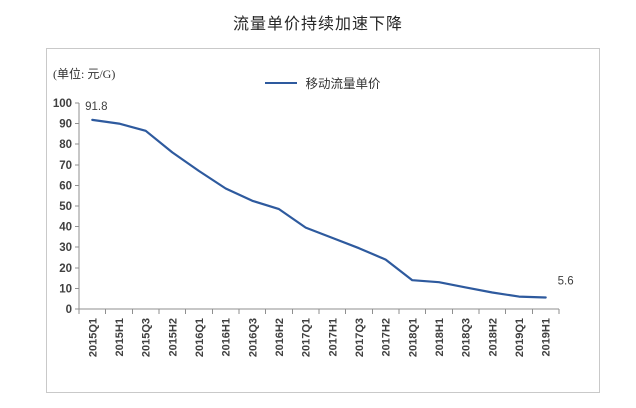 This screenshot has width=636, height=408. What do you see at coordinates (65, 289) in the screenshot?
I see `y-tick-label: 10` at bounding box center [65, 289].